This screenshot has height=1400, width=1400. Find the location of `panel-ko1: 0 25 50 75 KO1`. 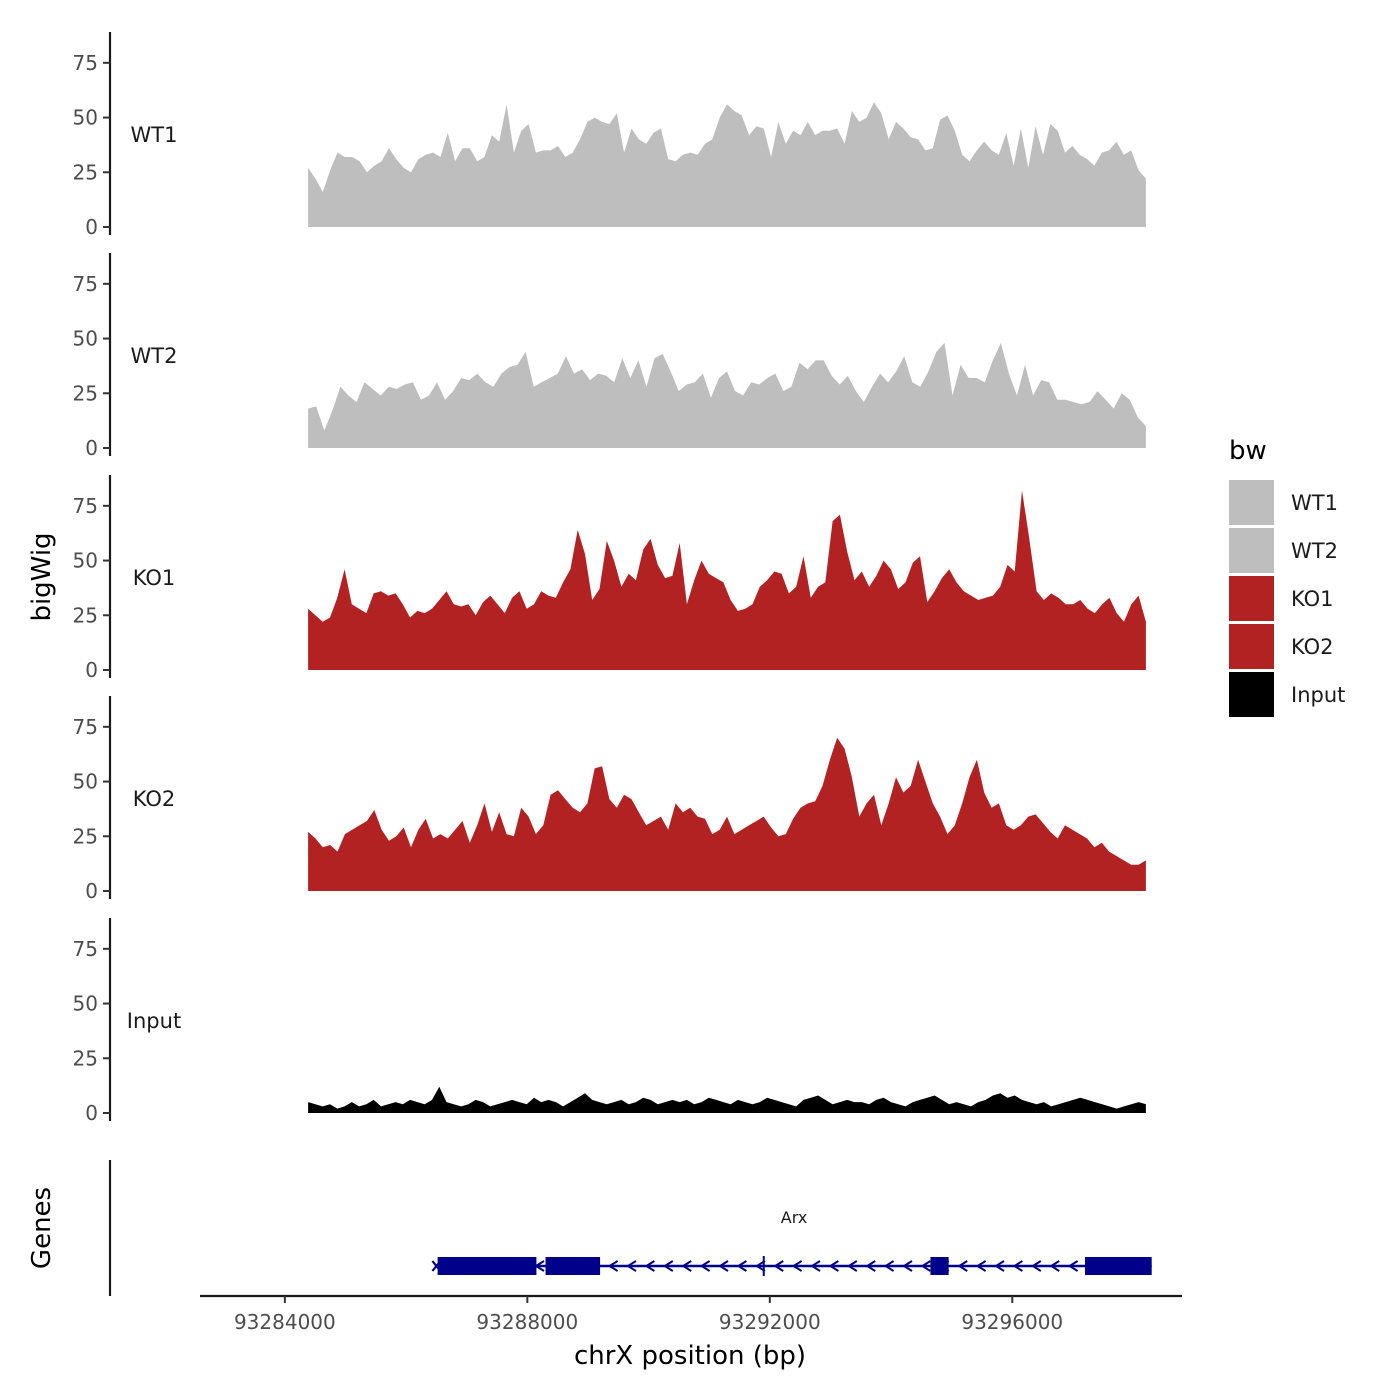

panel-ko1: 0 25 50 75 KO1 is located at coordinates (609, 578).